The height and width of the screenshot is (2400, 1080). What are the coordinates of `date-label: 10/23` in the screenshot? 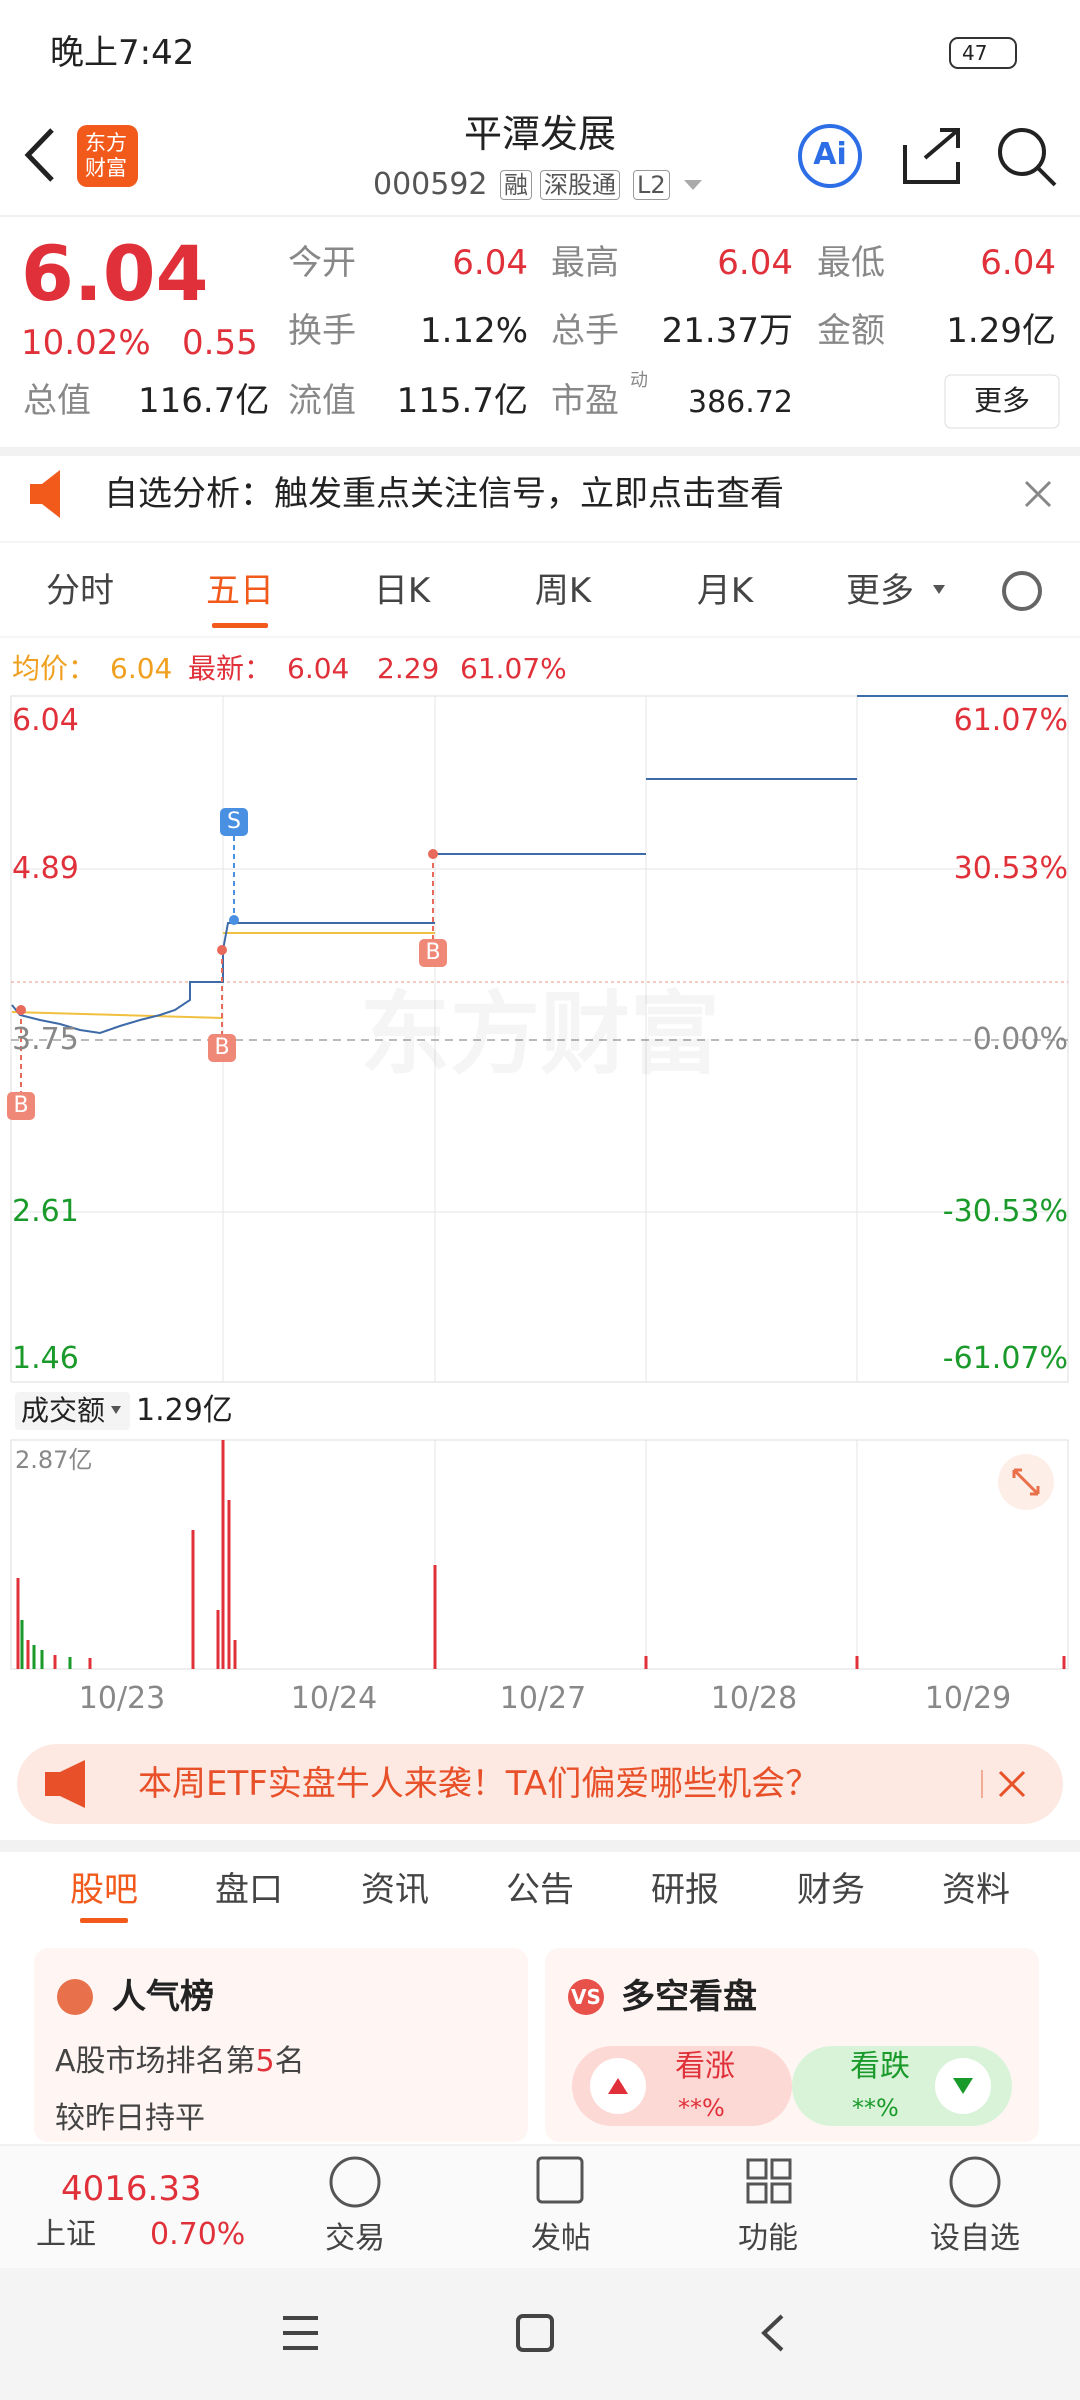 It's located at (122, 1698).